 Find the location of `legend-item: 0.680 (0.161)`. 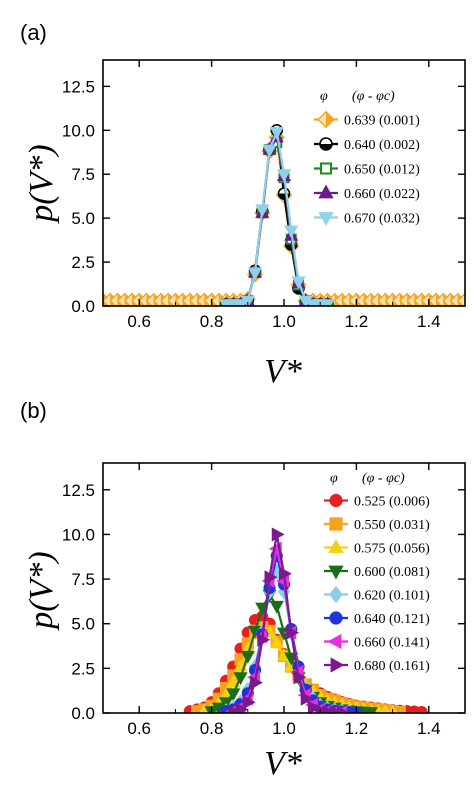

legend-item: 0.680 (0.161) is located at coordinates (377, 665).